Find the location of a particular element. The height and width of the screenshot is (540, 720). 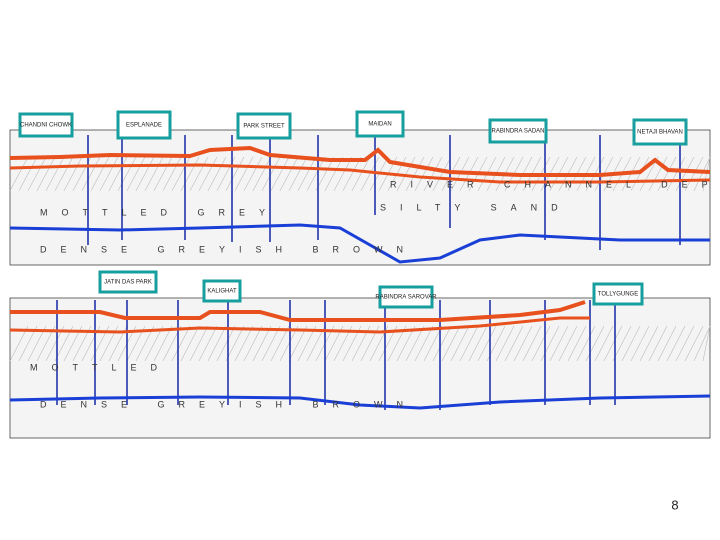

station-label: CHANDNI CHOWK is located at coordinates (46, 126).